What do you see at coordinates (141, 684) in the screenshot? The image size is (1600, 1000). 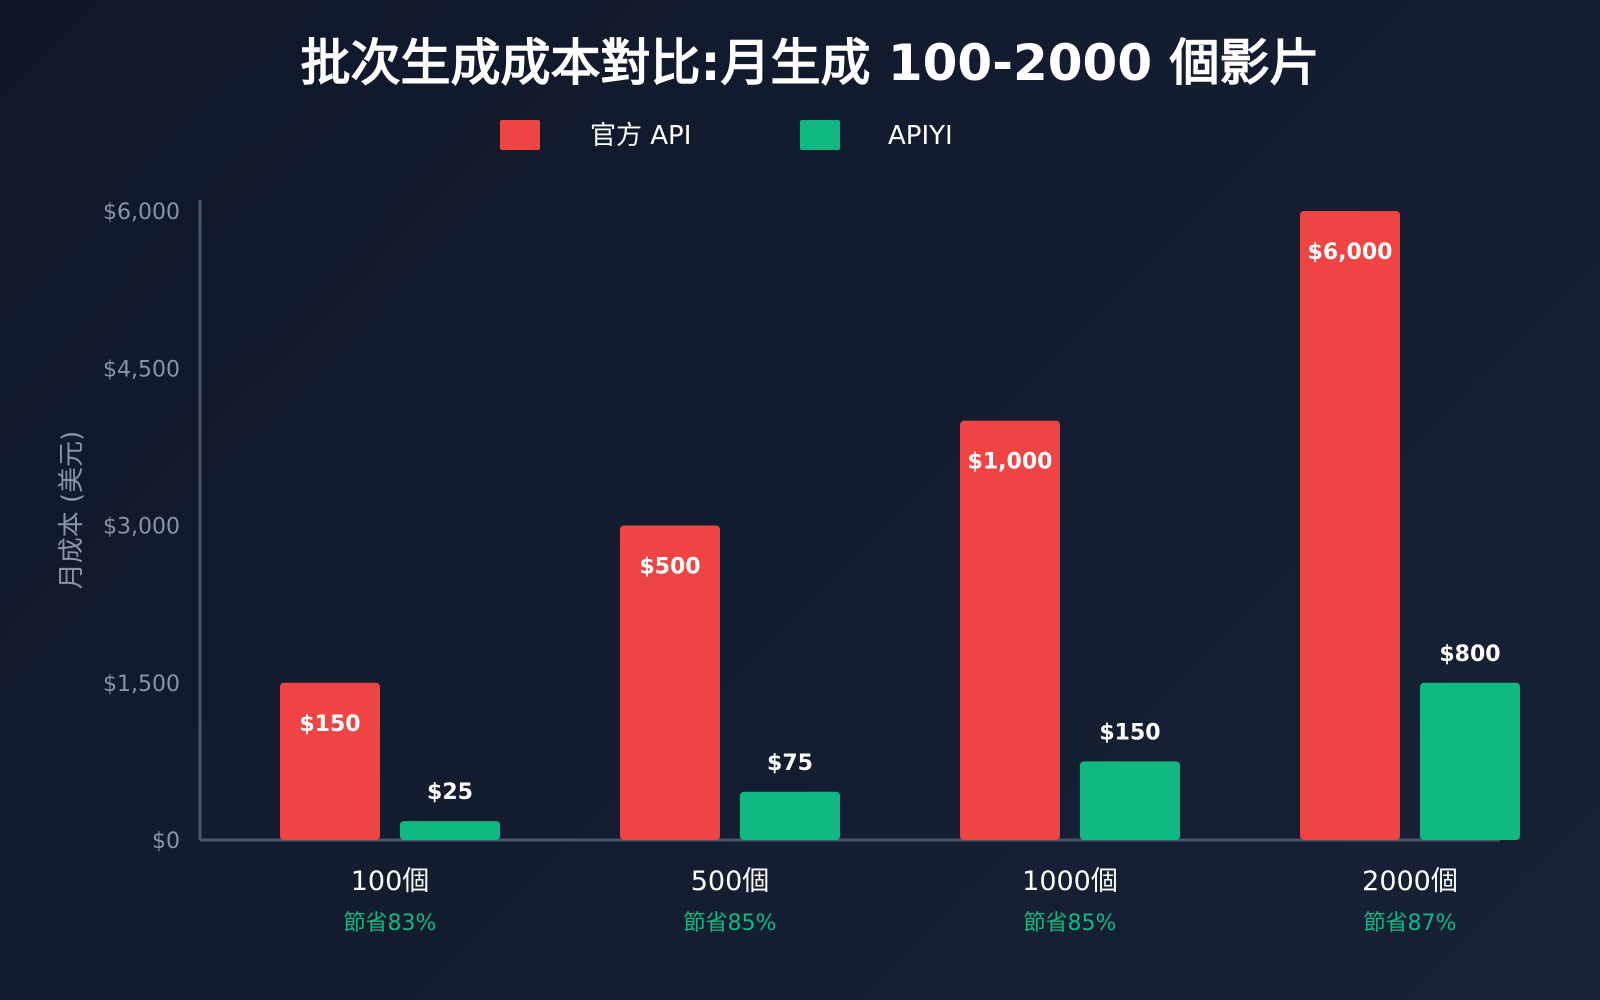 I see `y-tick-label: $1,500` at bounding box center [141, 684].